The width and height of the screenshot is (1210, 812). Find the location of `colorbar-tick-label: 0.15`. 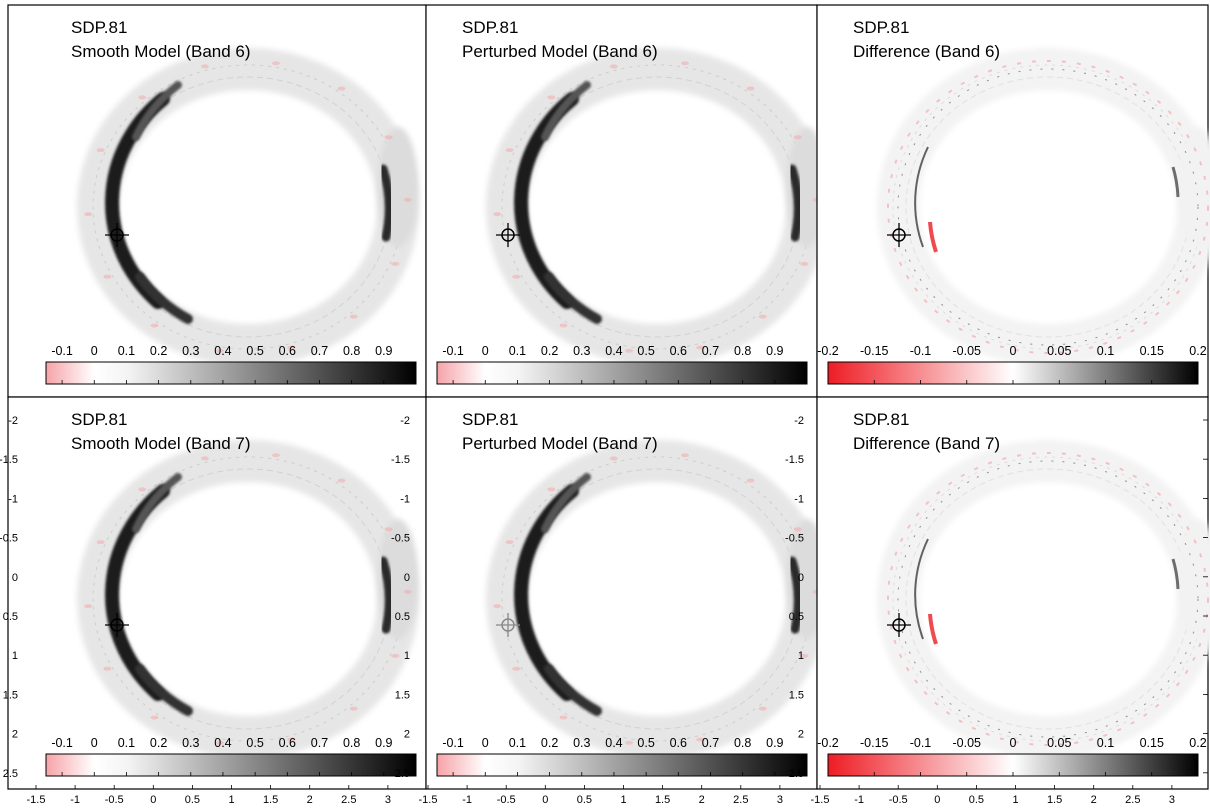

colorbar-tick-label: 0.15 is located at coordinates (1152, 351).